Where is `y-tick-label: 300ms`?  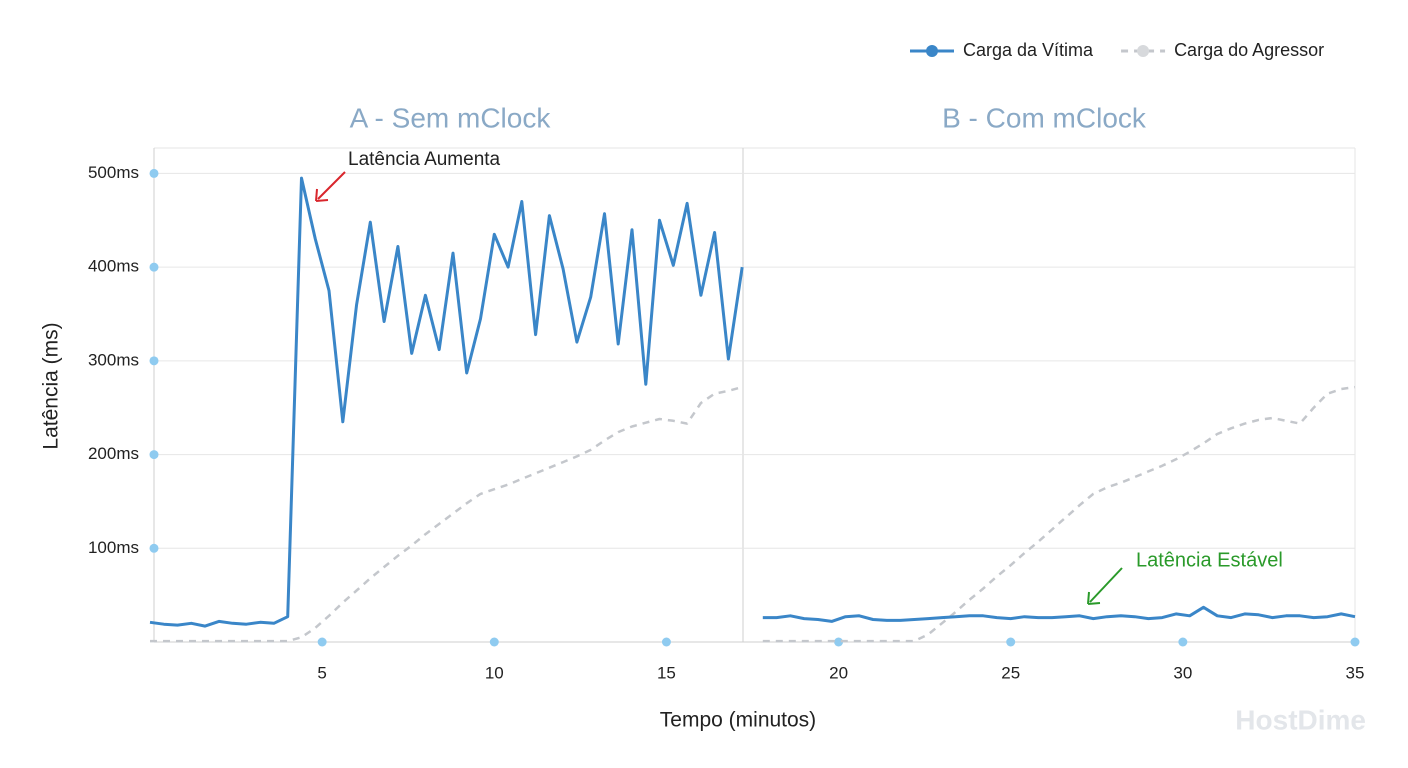
y-tick-label: 300ms is located at coordinates (113, 359).